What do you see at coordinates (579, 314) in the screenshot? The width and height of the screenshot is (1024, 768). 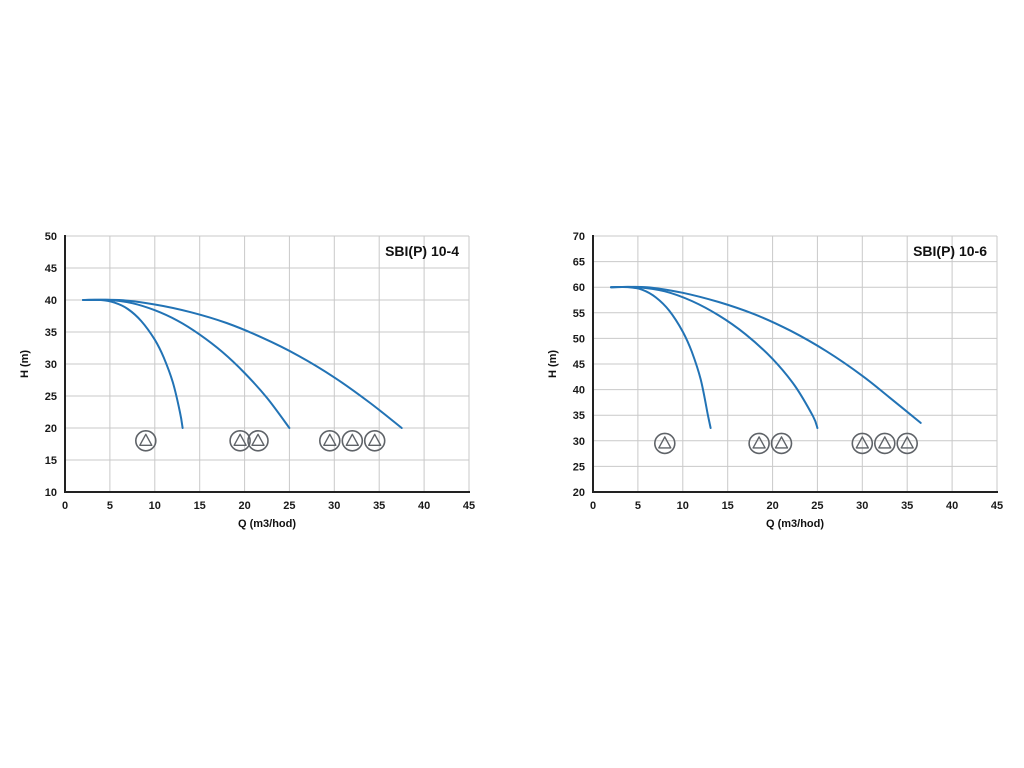 I see `y-tick-label: 55` at bounding box center [579, 314].